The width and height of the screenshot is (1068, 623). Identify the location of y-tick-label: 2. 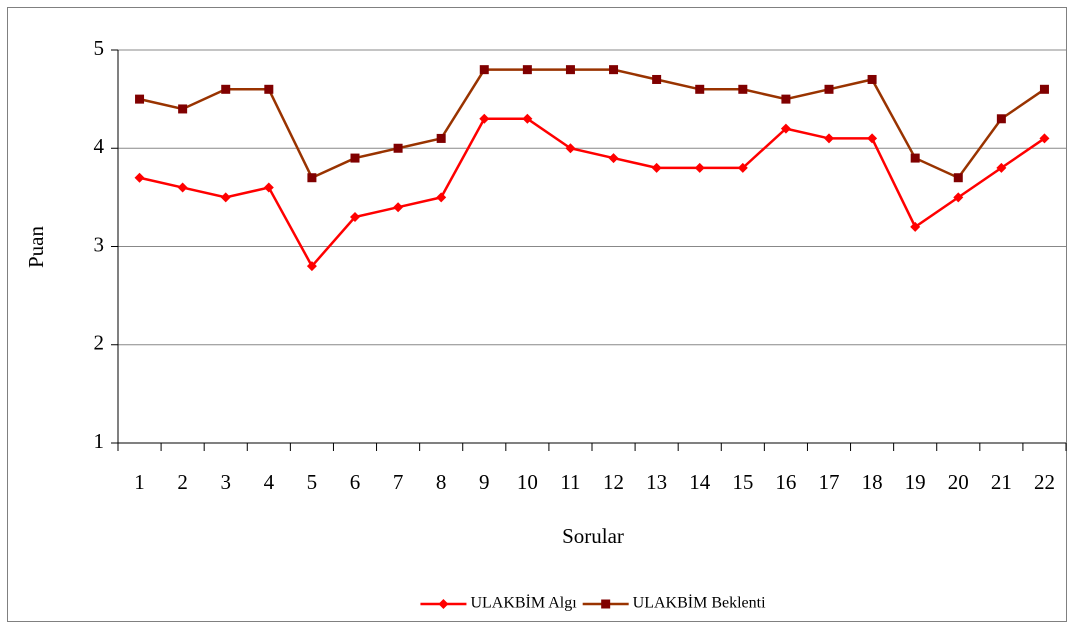
(99, 343).